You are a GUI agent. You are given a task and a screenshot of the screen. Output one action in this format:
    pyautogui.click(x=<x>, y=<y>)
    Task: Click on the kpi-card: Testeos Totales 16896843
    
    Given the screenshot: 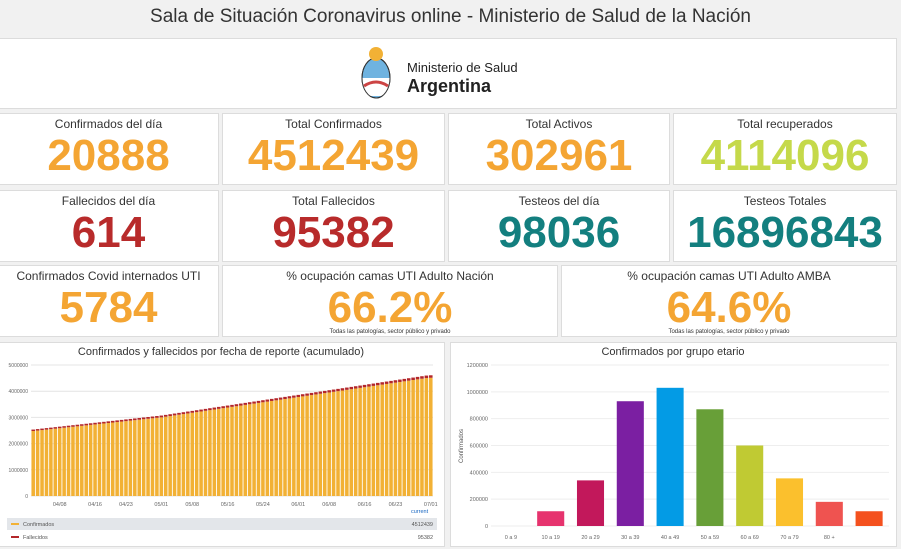 What is the action you would take?
    pyautogui.click(x=785, y=226)
    